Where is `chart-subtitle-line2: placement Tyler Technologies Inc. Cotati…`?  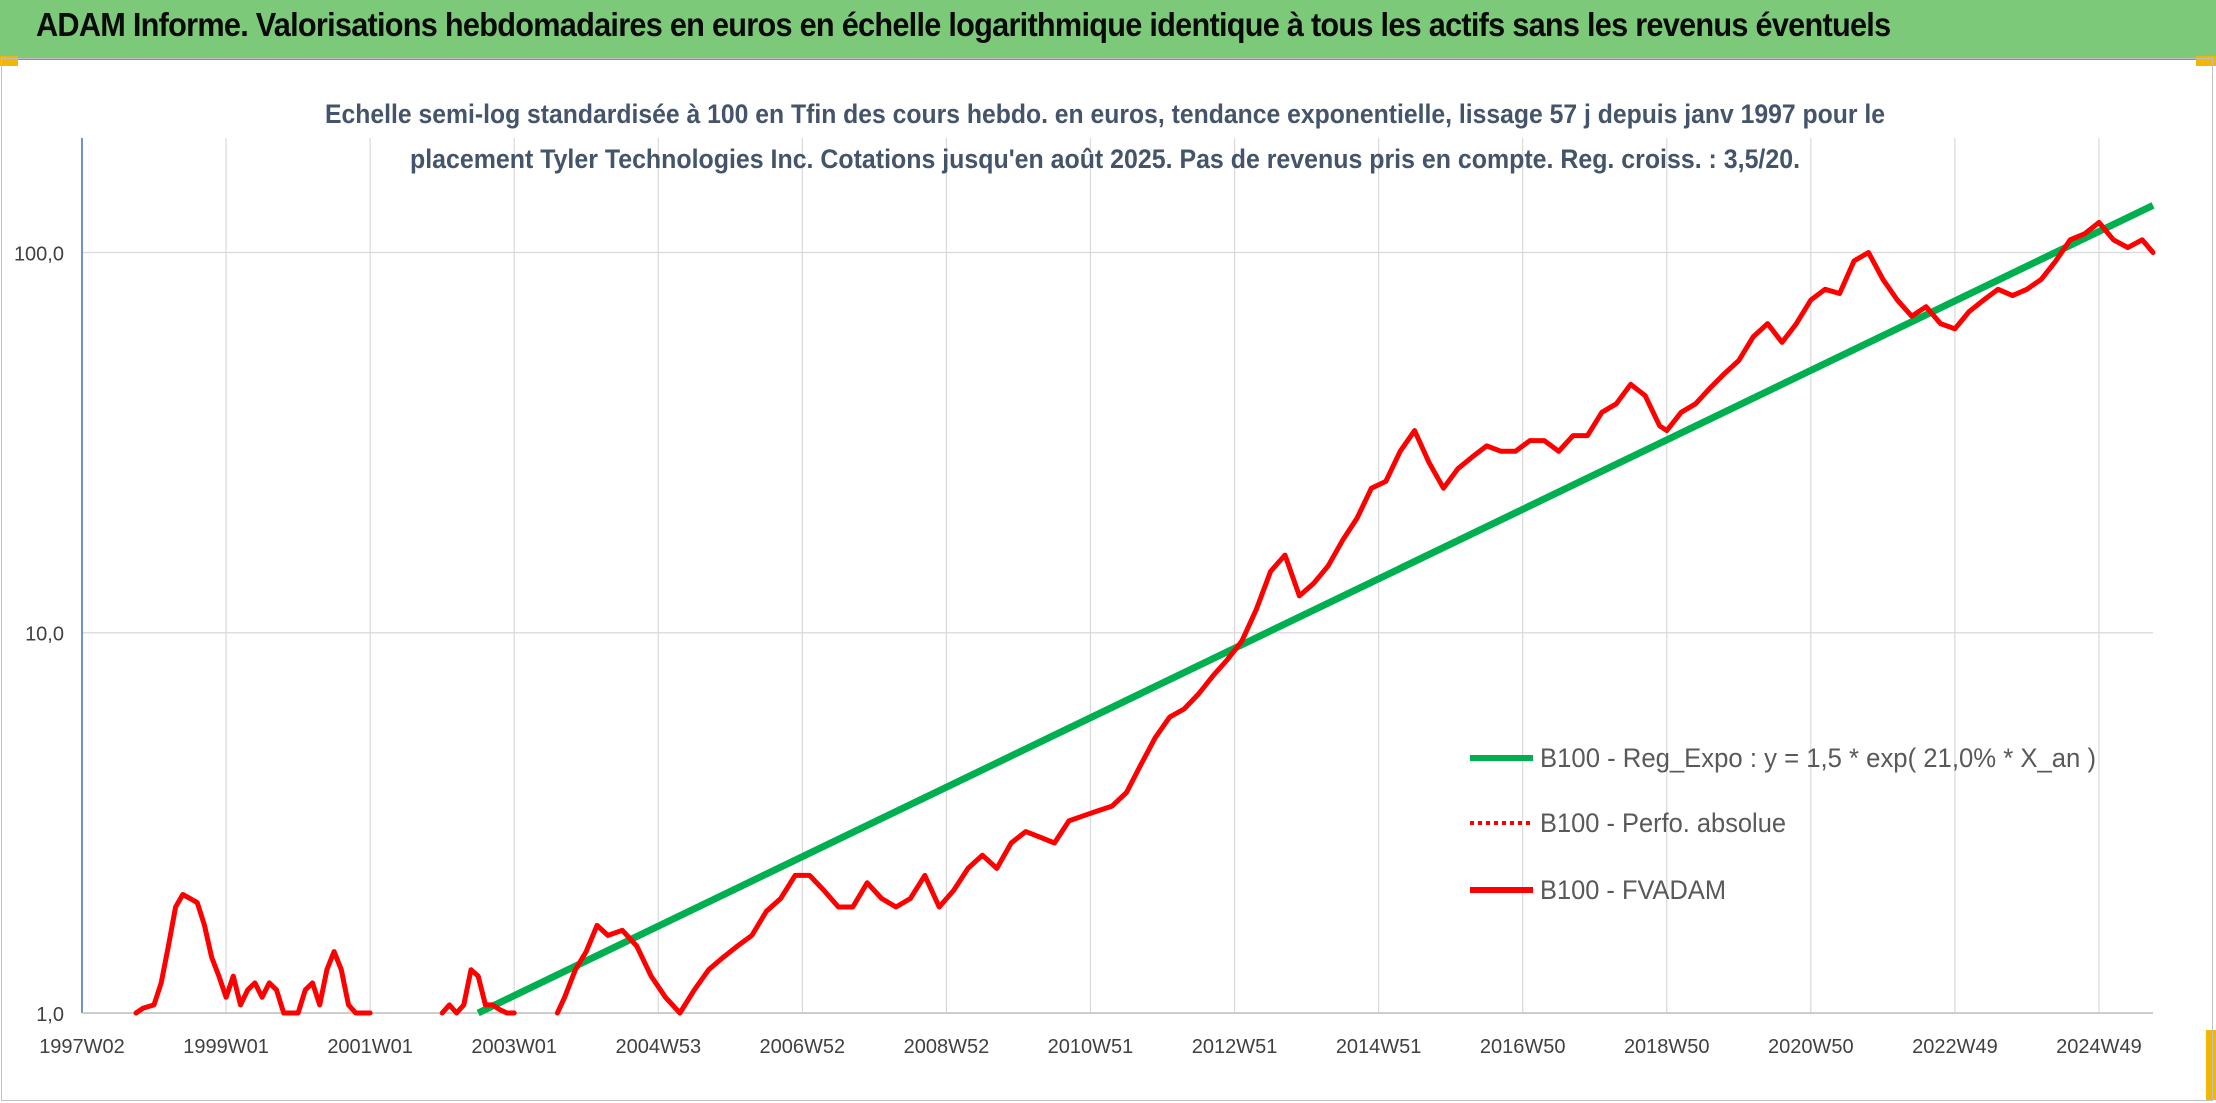 chart-subtitle-line2: placement Tyler Technologies Inc. Cotati… is located at coordinates (1105, 159).